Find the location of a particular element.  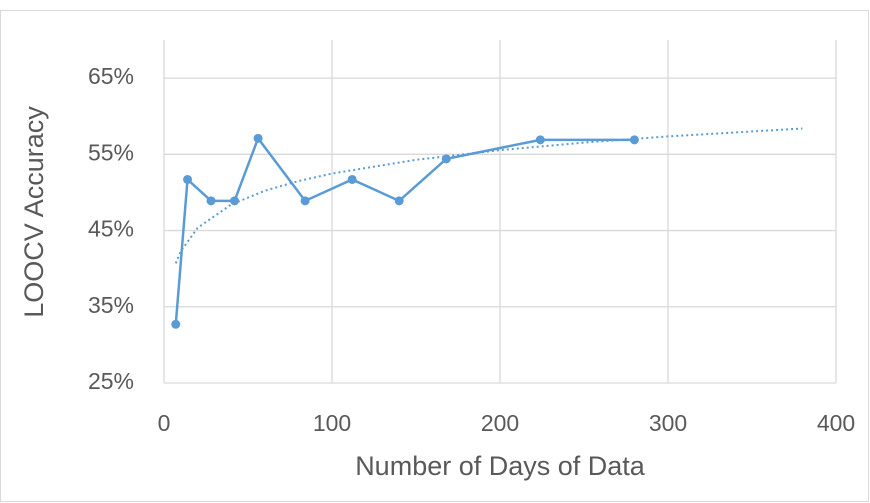

x-tick-label: 0 is located at coordinates (164, 423).